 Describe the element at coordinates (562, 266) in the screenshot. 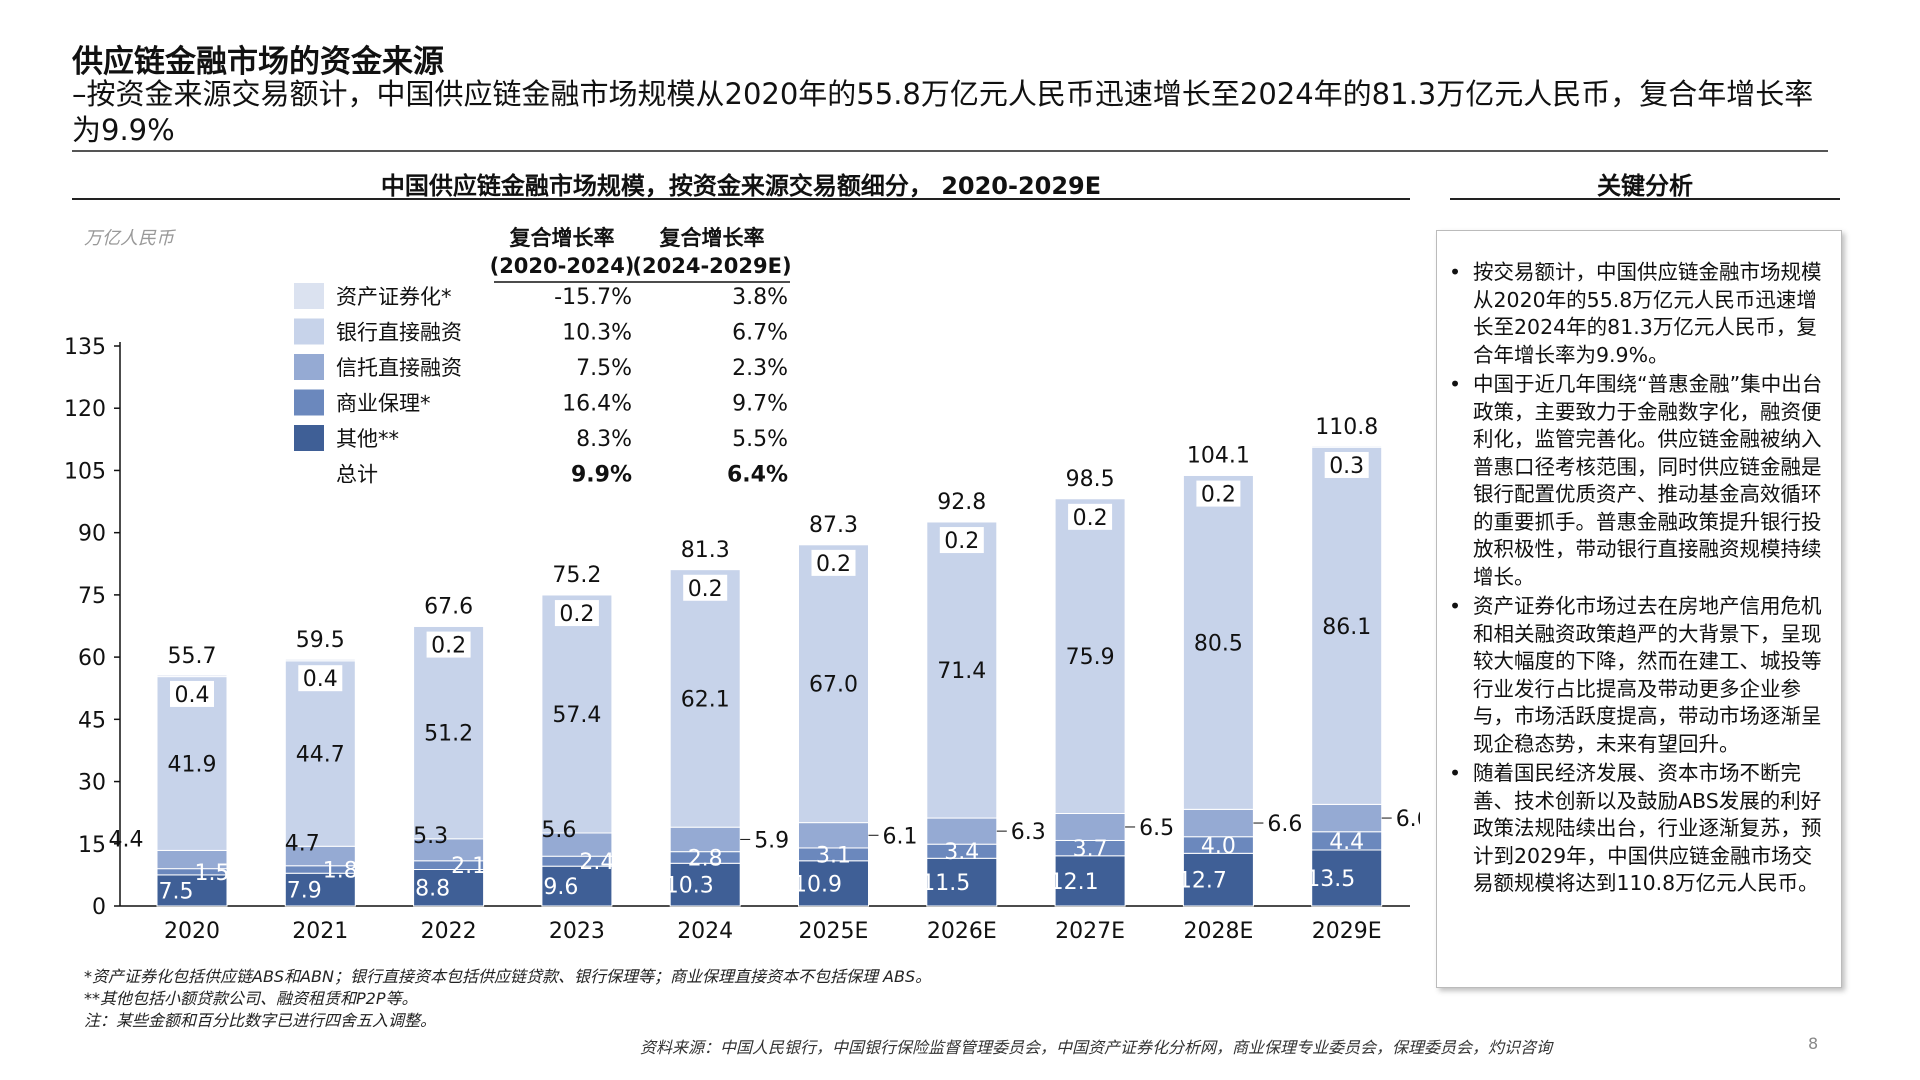

I see `cagr-header: (2020-2024)` at that location.